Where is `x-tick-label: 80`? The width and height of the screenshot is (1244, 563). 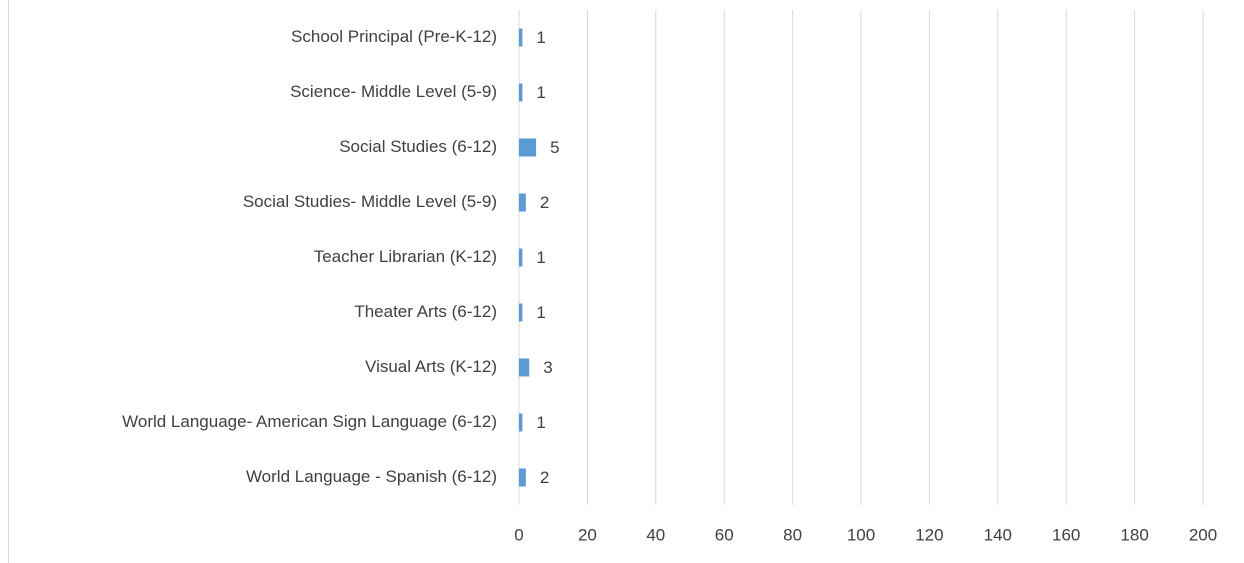 x-tick-label: 80 is located at coordinates (792, 534).